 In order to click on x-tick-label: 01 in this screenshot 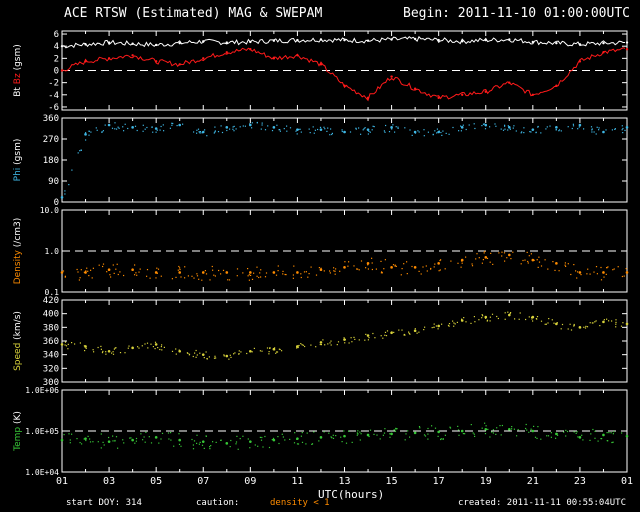, I will do `click(62, 481)`.